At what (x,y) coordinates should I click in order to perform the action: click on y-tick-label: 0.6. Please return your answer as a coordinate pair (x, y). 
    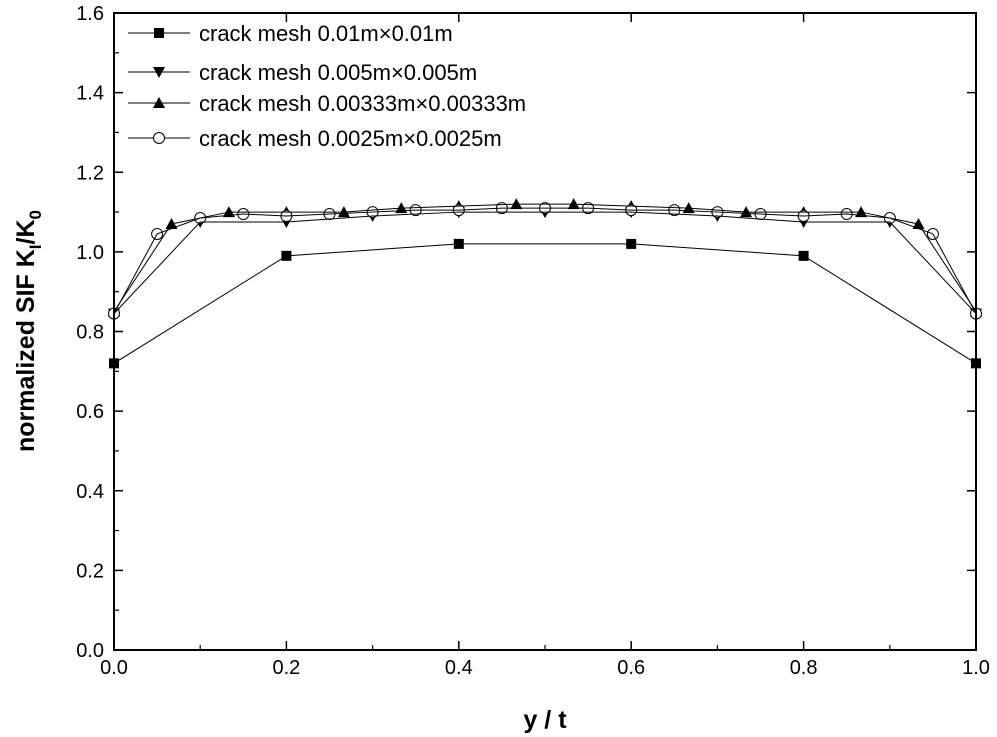
    Looking at the image, I should click on (90, 412).